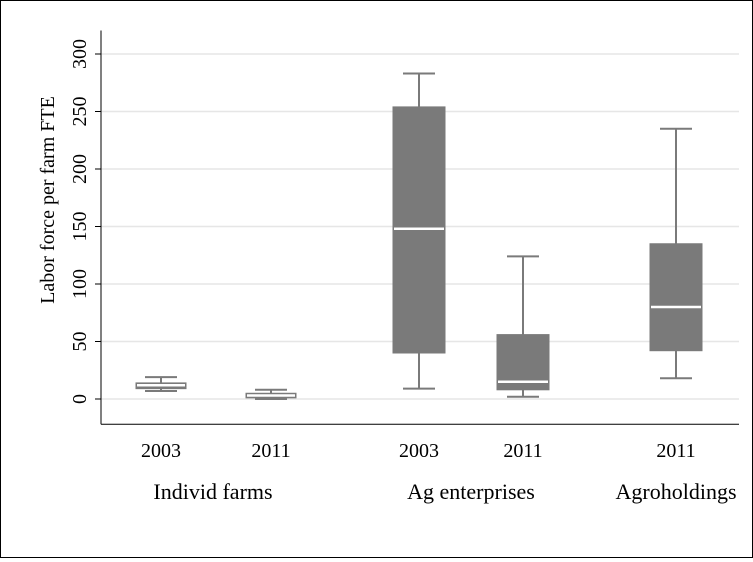 This screenshot has width=753, height=562. I want to click on y-tick-label-0: 0, so click(80, 399).